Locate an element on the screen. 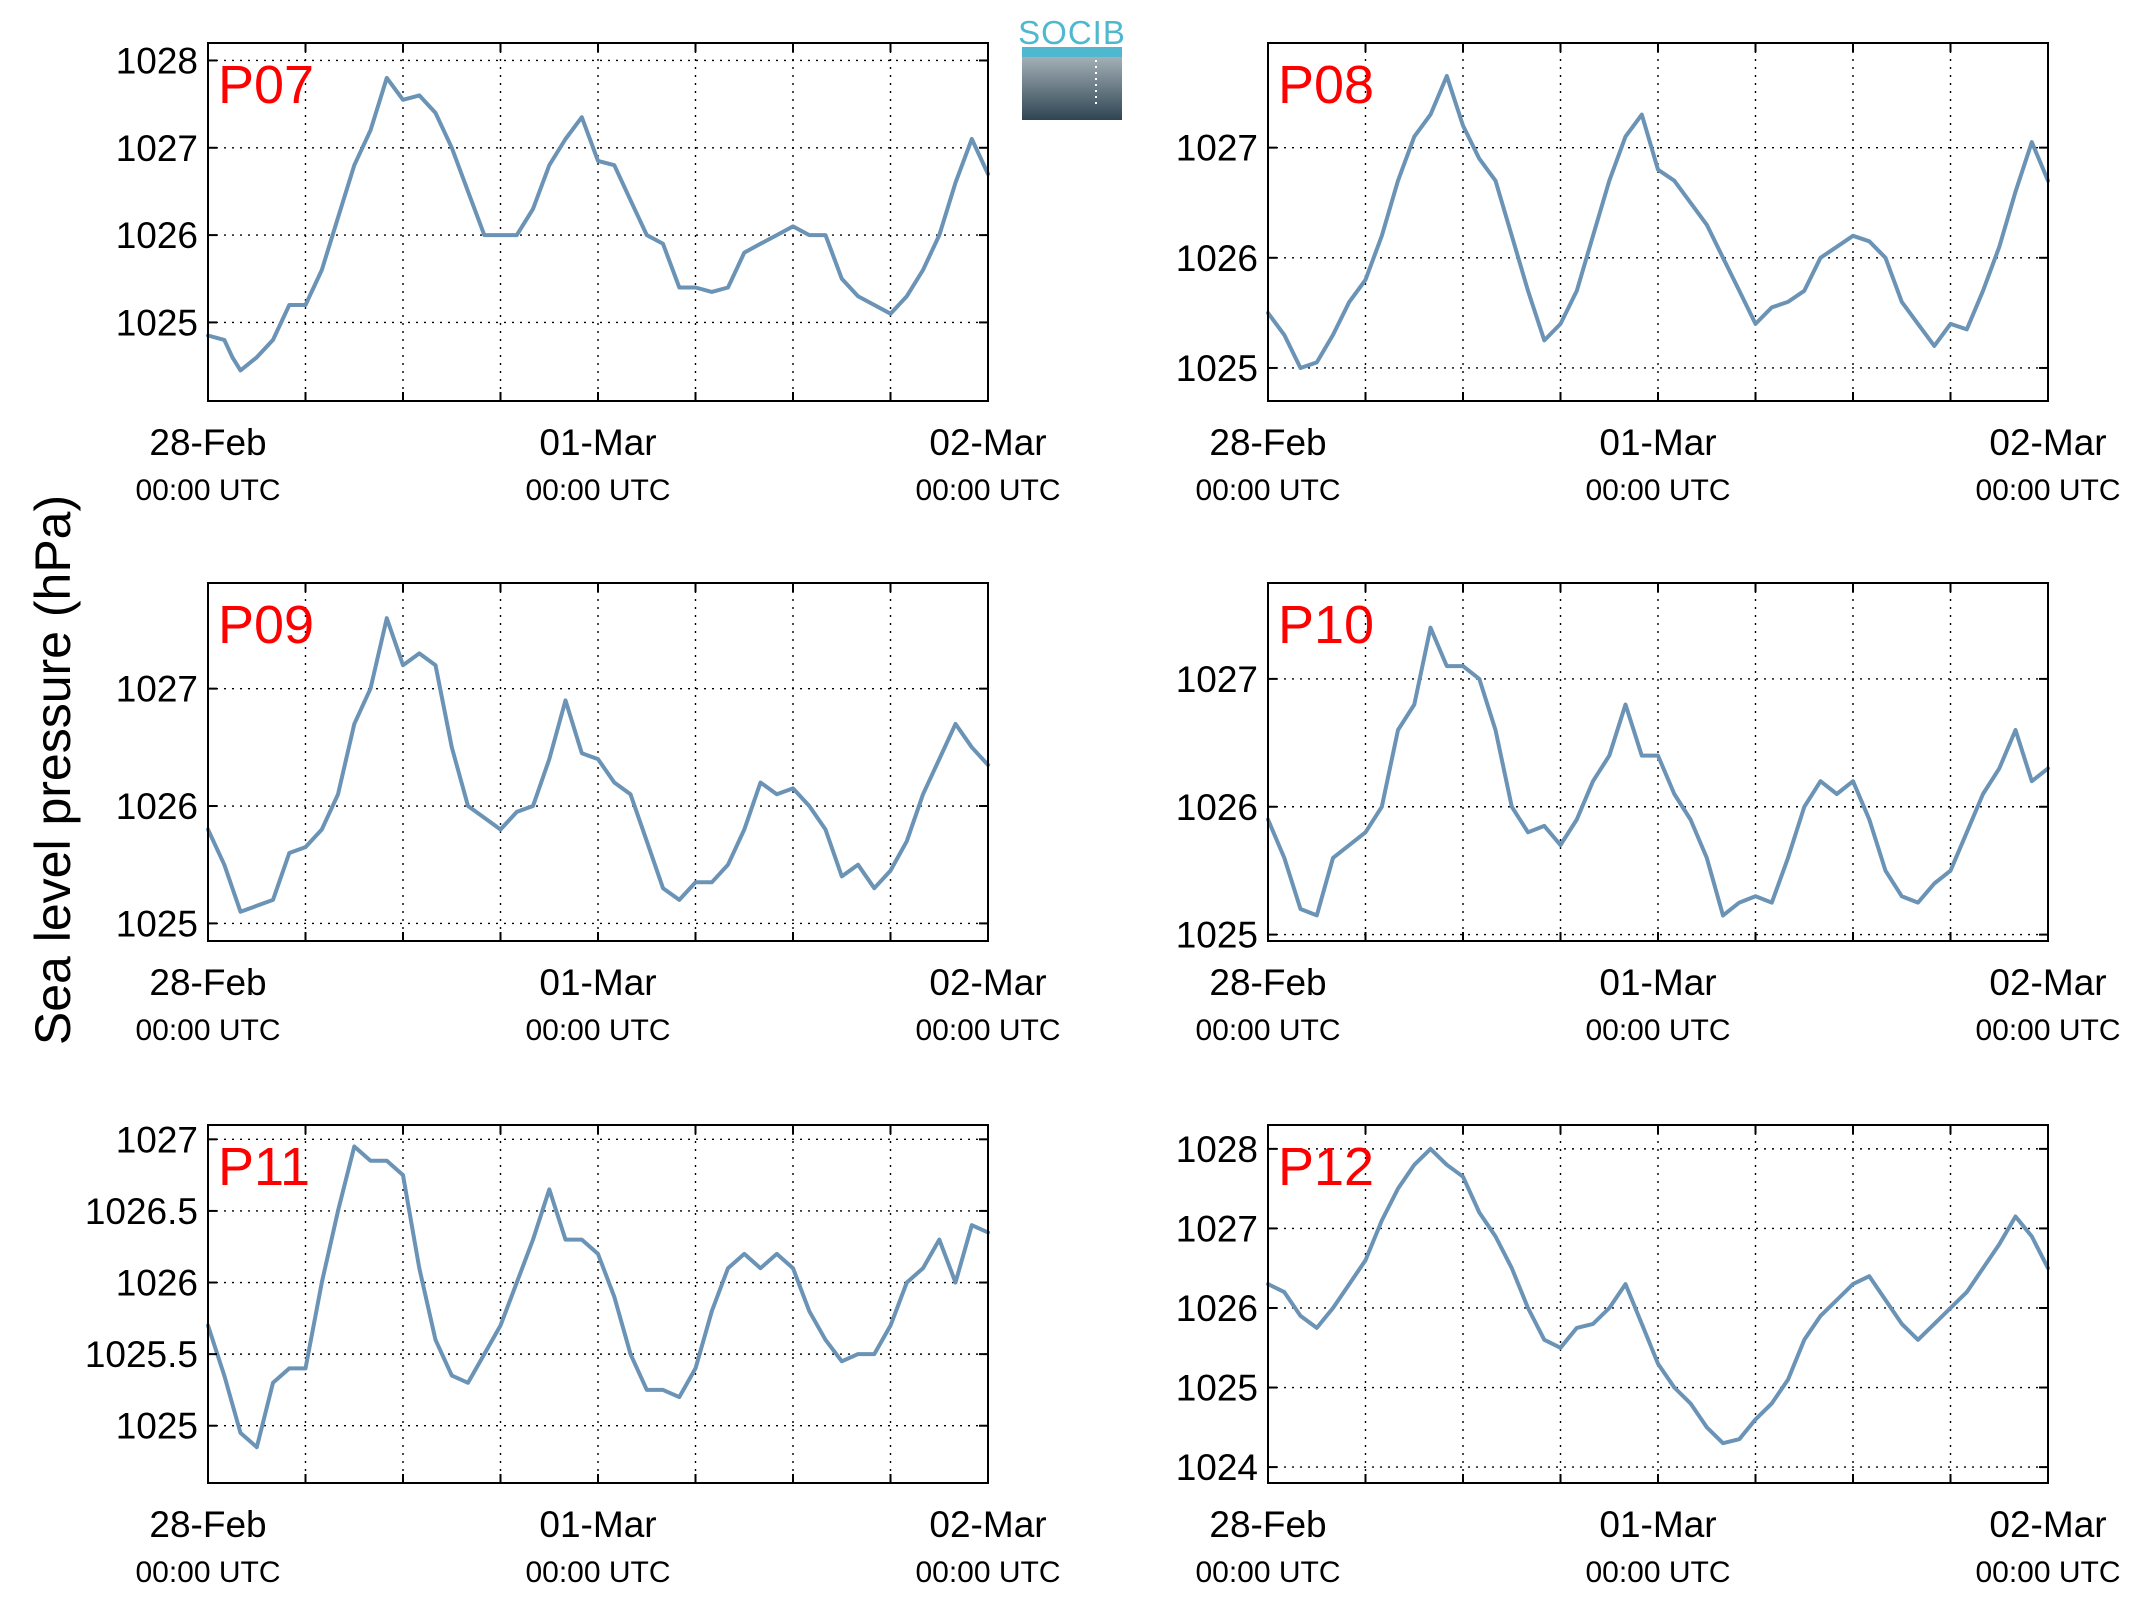 The width and height of the screenshot is (2133, 1608). panel-label: P12 is located at coordinates (1326, 1167).